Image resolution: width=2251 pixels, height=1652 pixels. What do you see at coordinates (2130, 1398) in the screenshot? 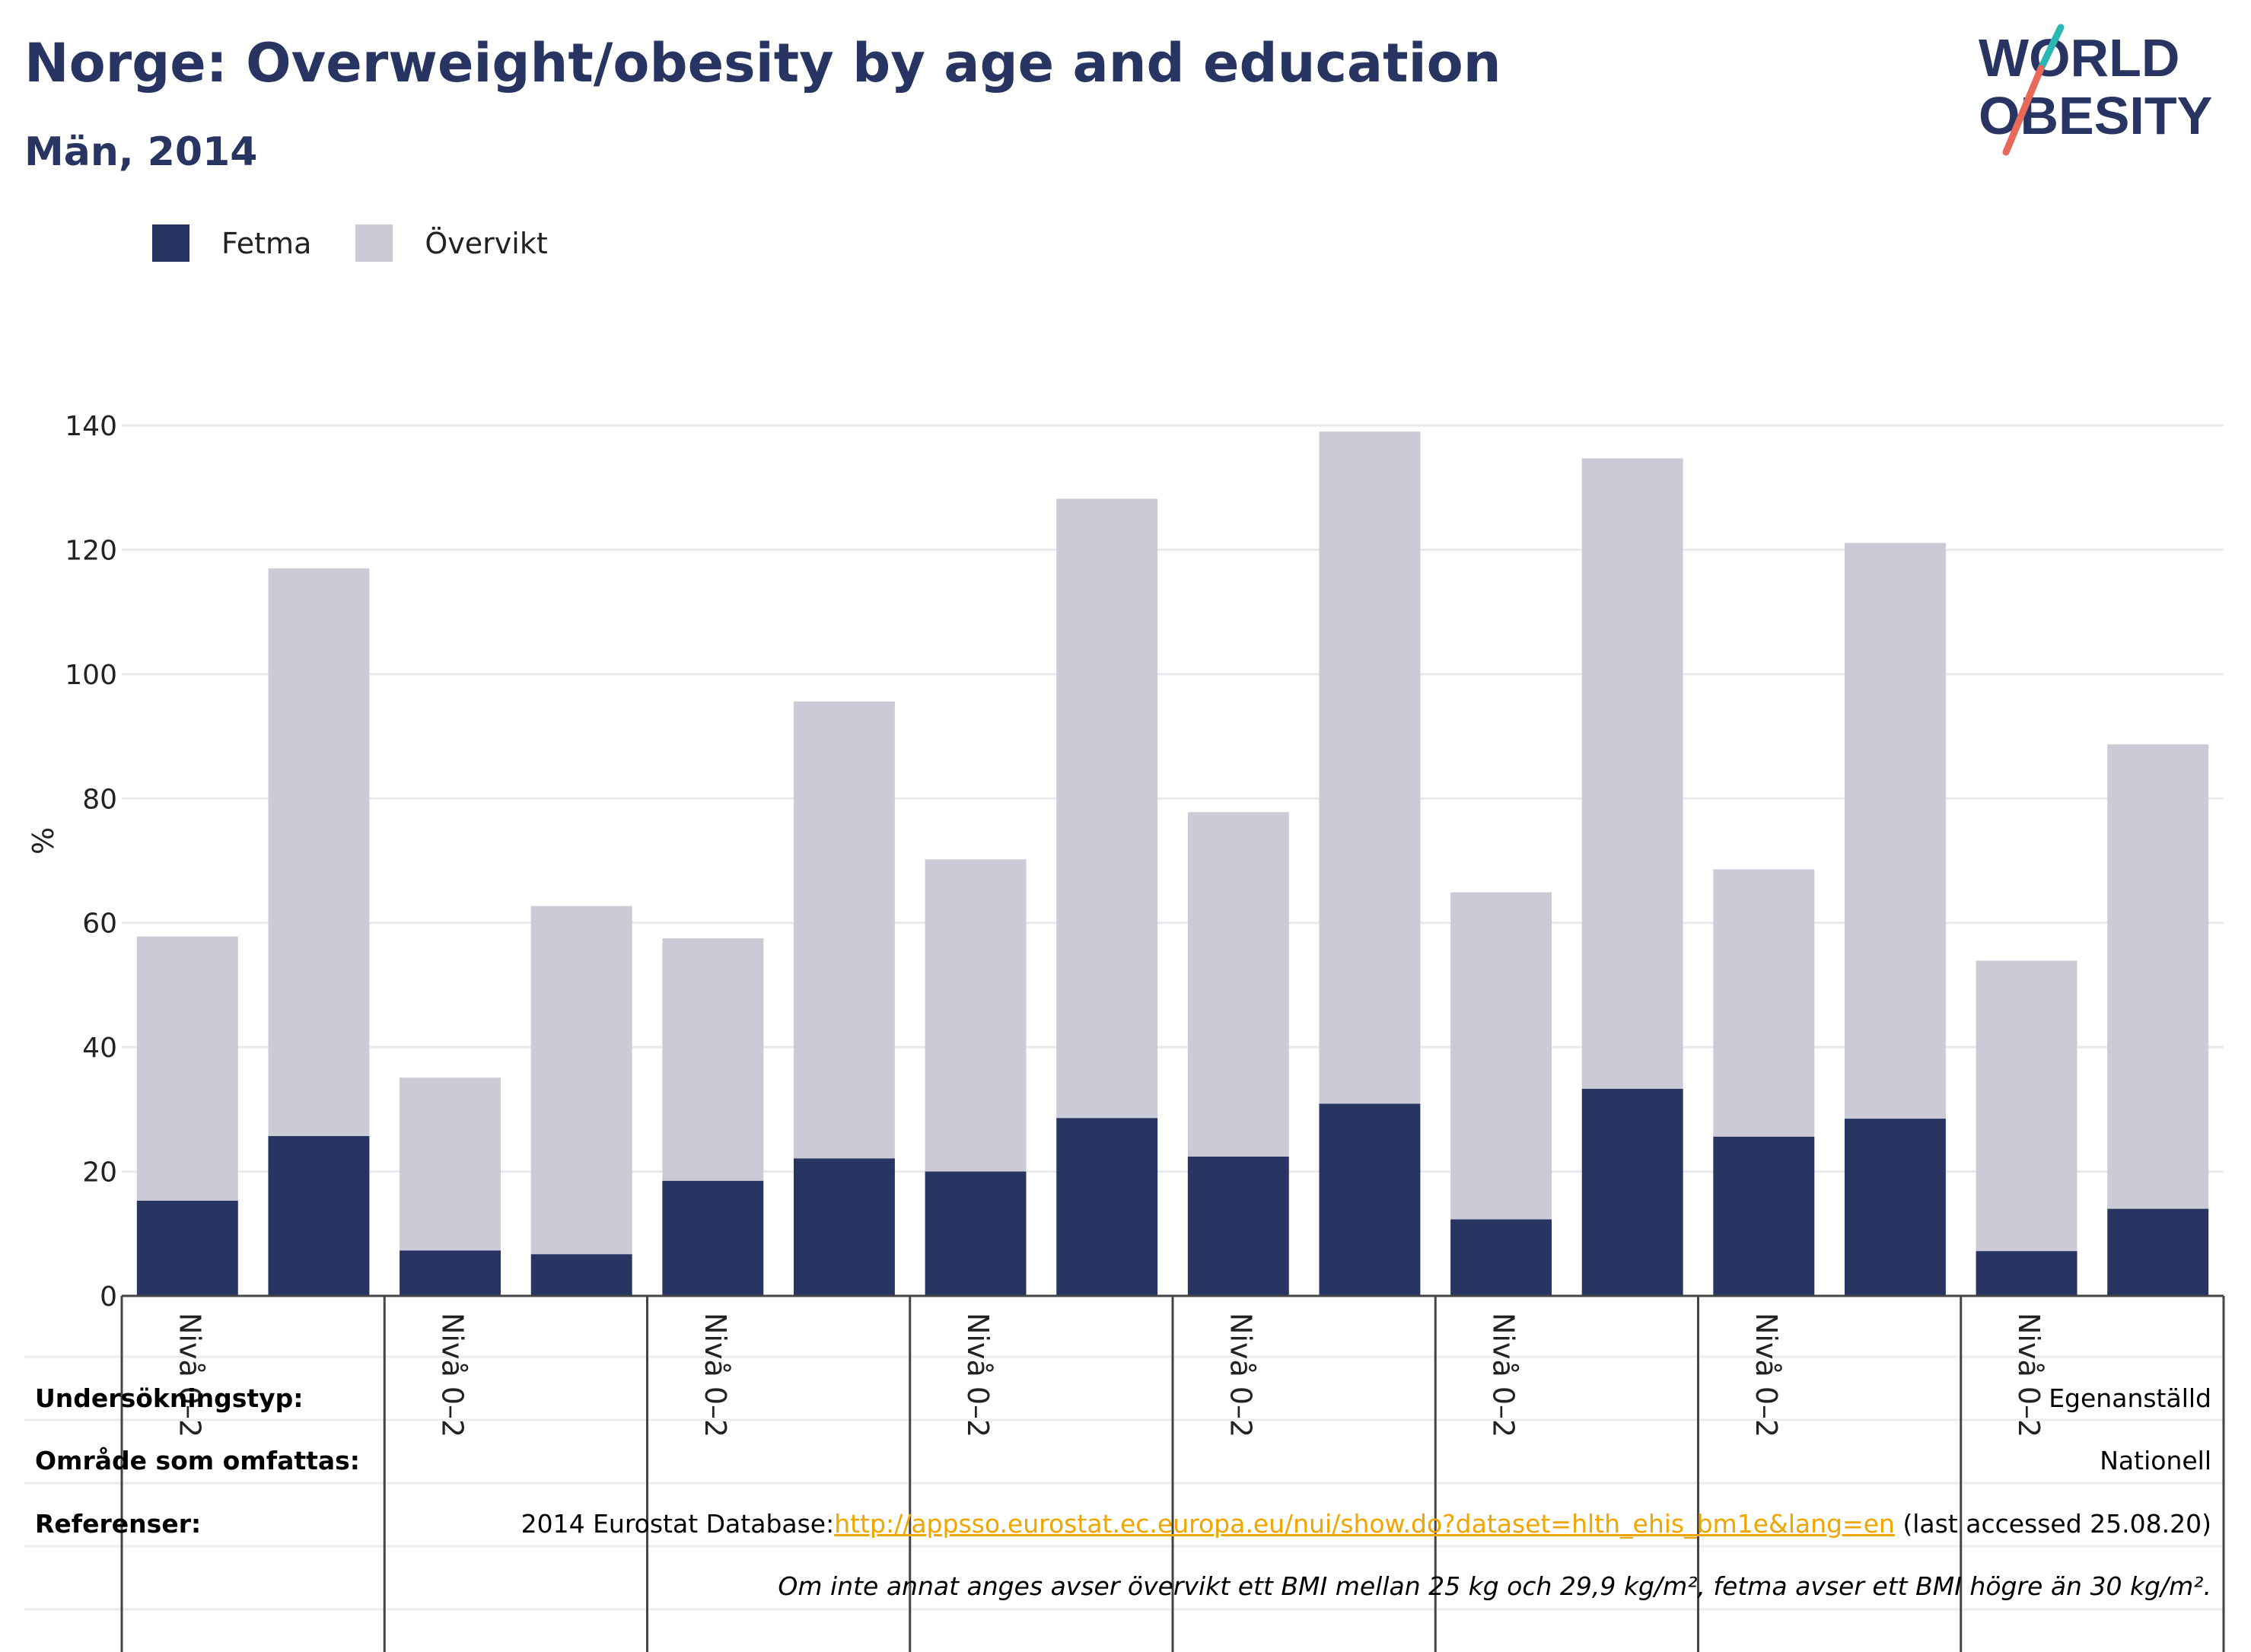
I see `survey-type-value: Egenanställd` at bounding box center [2130, 1398].